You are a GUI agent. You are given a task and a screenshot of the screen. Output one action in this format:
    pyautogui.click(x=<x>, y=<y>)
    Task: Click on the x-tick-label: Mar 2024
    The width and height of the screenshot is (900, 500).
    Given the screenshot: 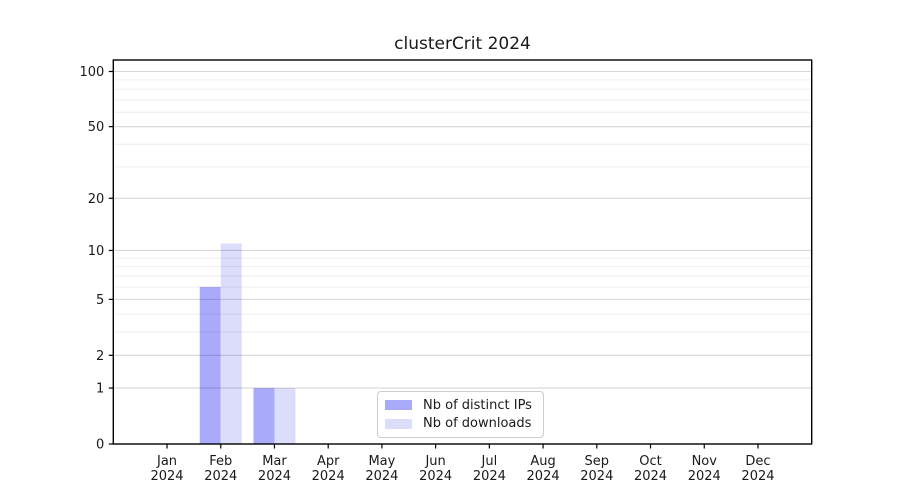 What is the action you would take?
    pyautogui.click(x=274, y=469)
    